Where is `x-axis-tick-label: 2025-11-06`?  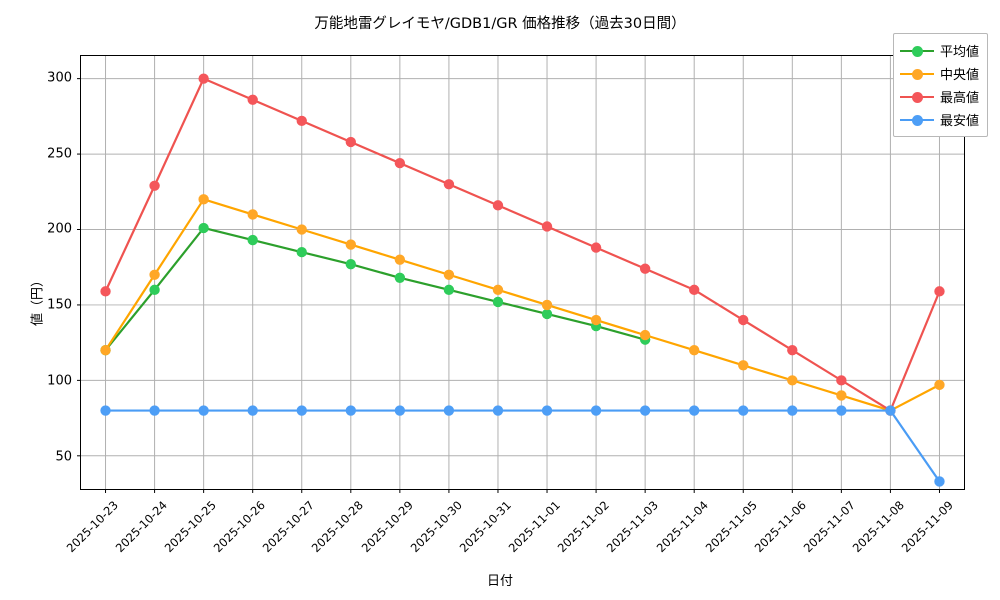
x-axis-tick-label: 2025-11-06 is located at coordinates (780, 527).